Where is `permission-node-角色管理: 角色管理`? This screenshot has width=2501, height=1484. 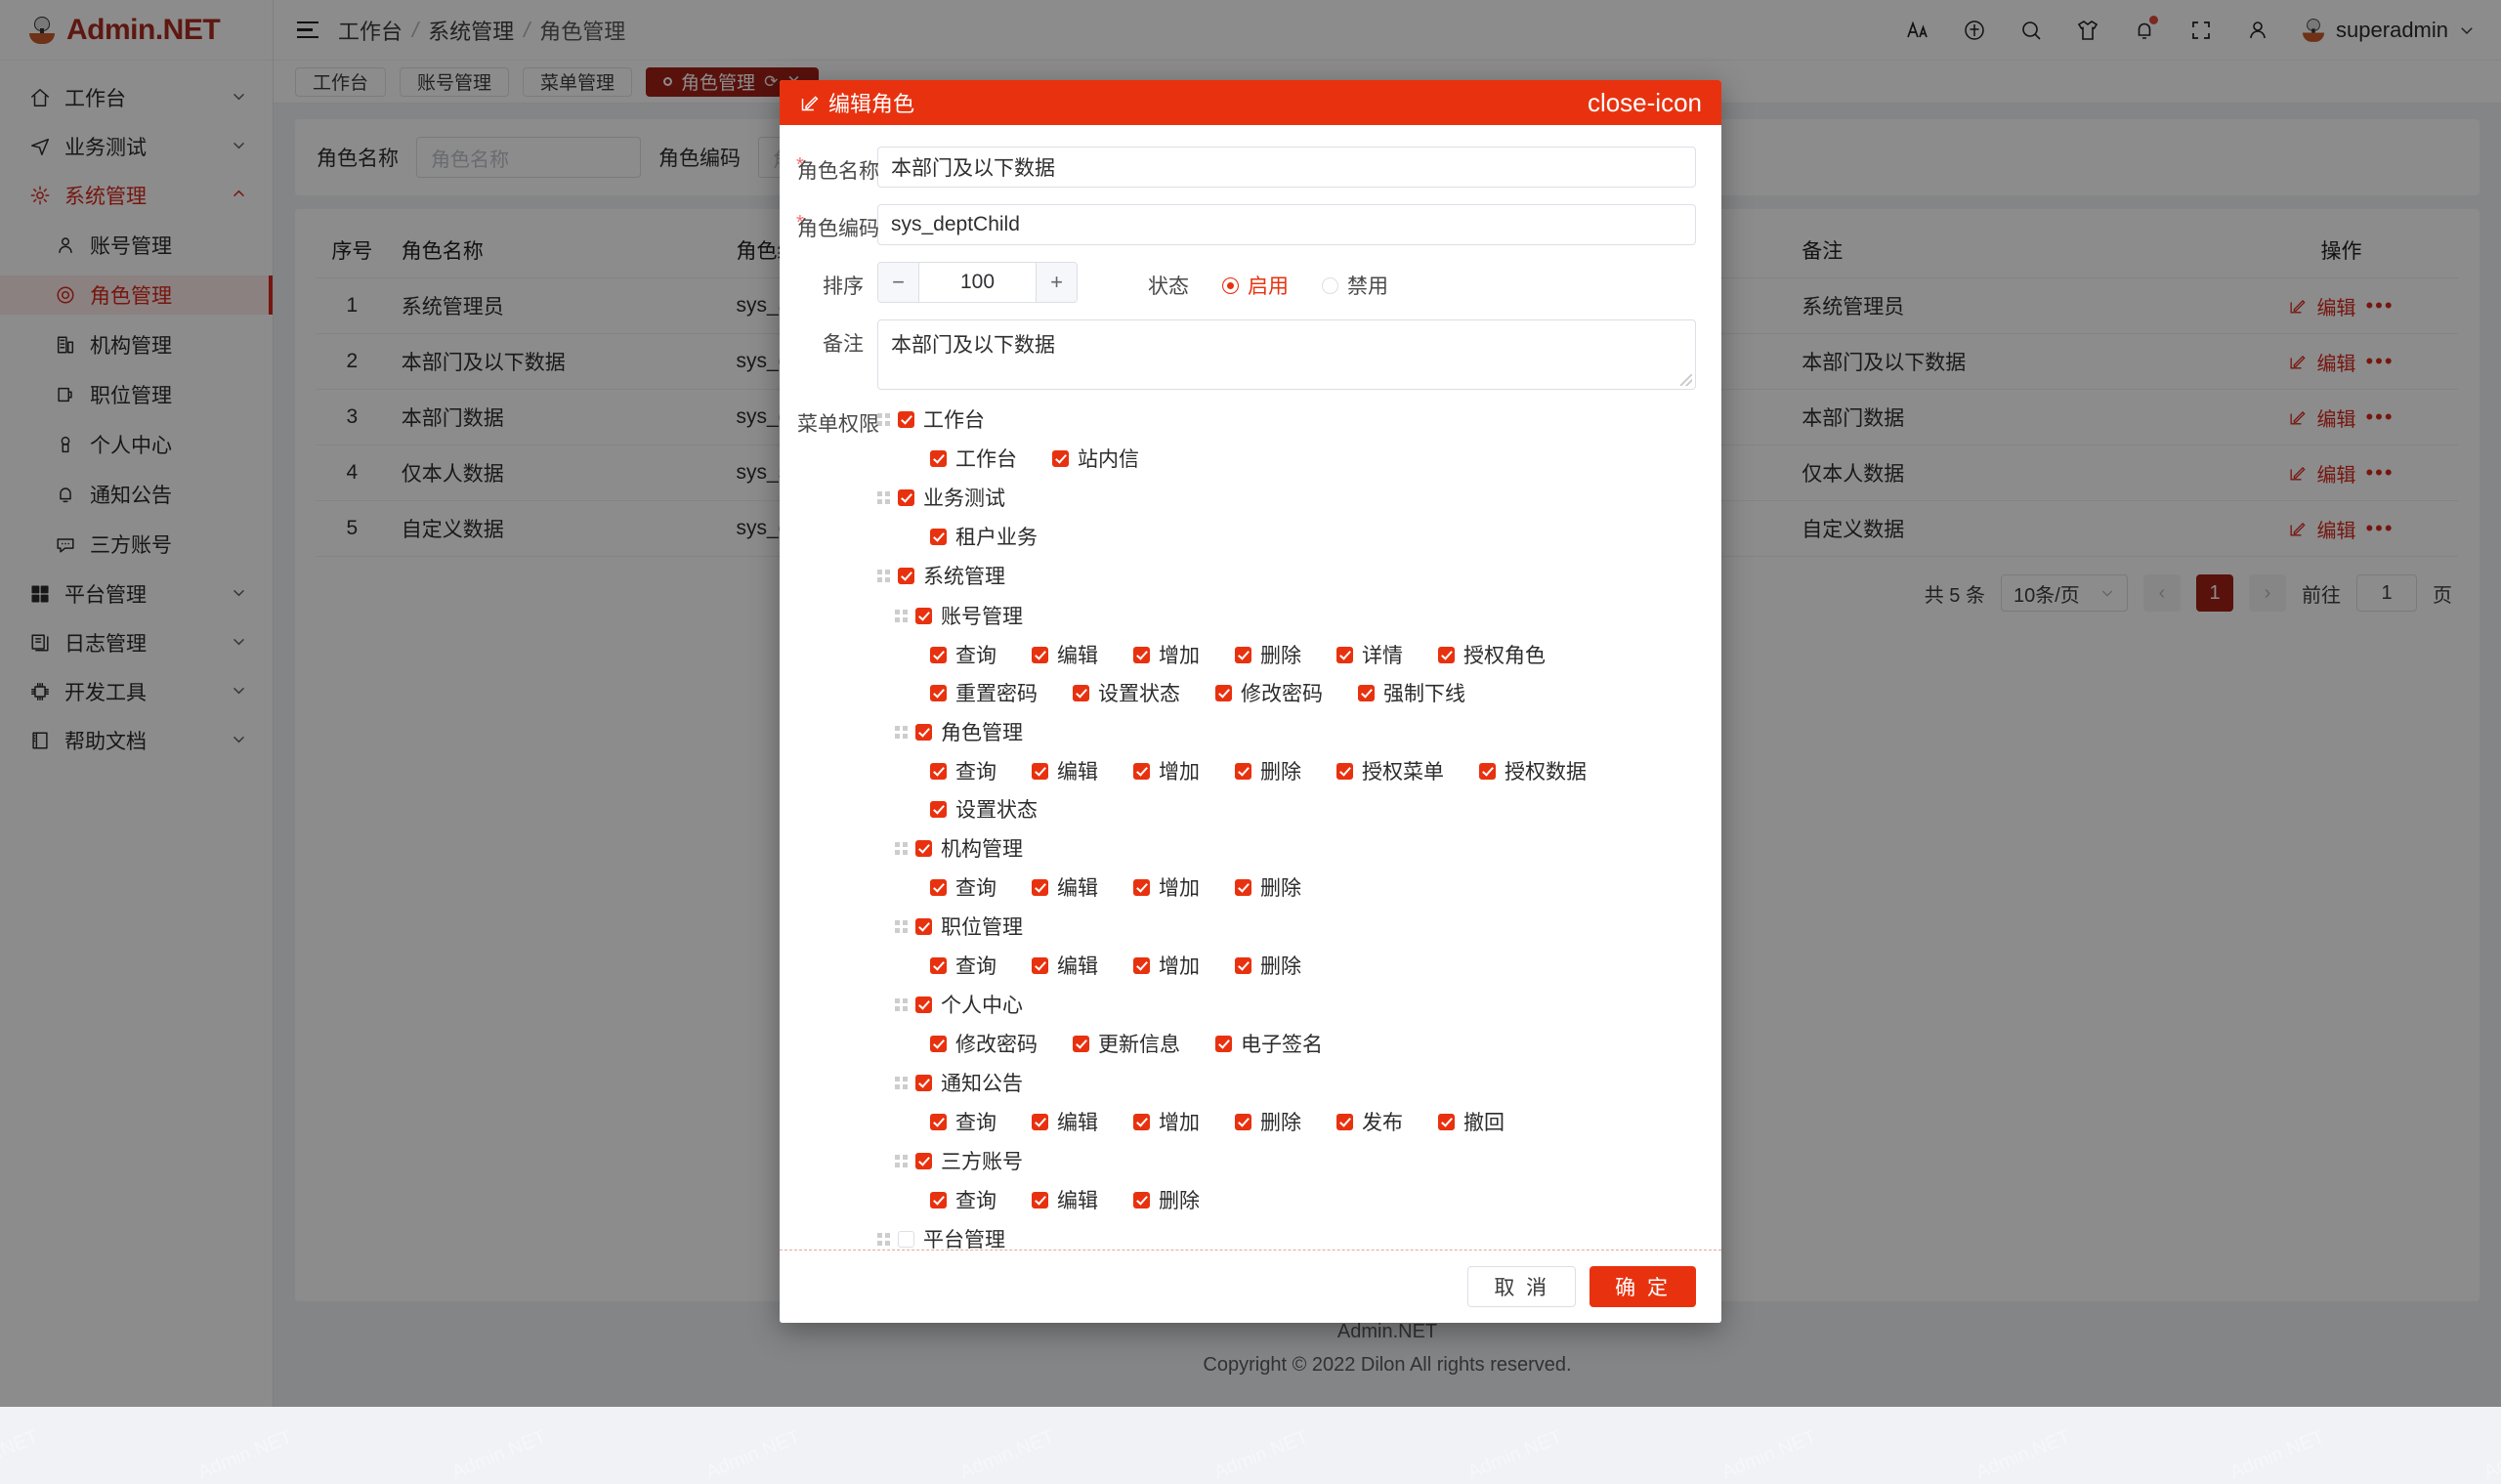 permission-node-角色管理: 角色管理 is located at coordinates (1295, 731).